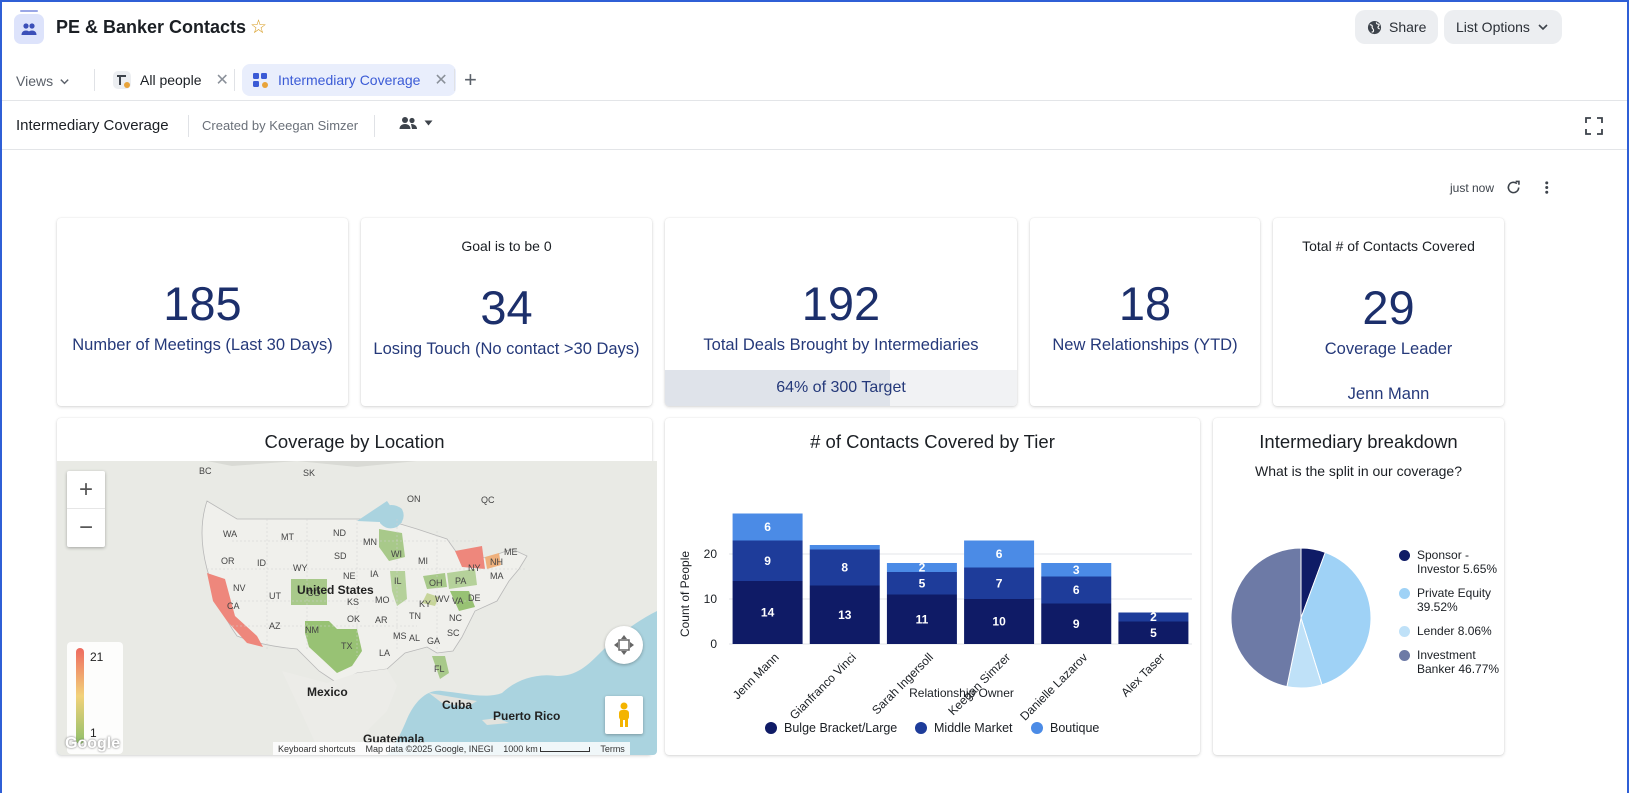 The width and height of the screenshot is (1629, 793). I want to click on tab-all-people: All people ✕, so click(170, 80).